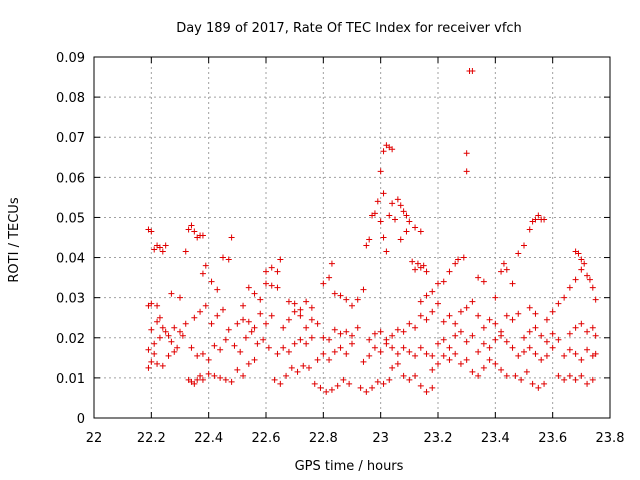 The width and height of the screenshot is (640, 480). What do you see at coordinates (610, 438) in the screenshot?
I see `x-tick-label: 23.8` at bounding box center [610, 438].